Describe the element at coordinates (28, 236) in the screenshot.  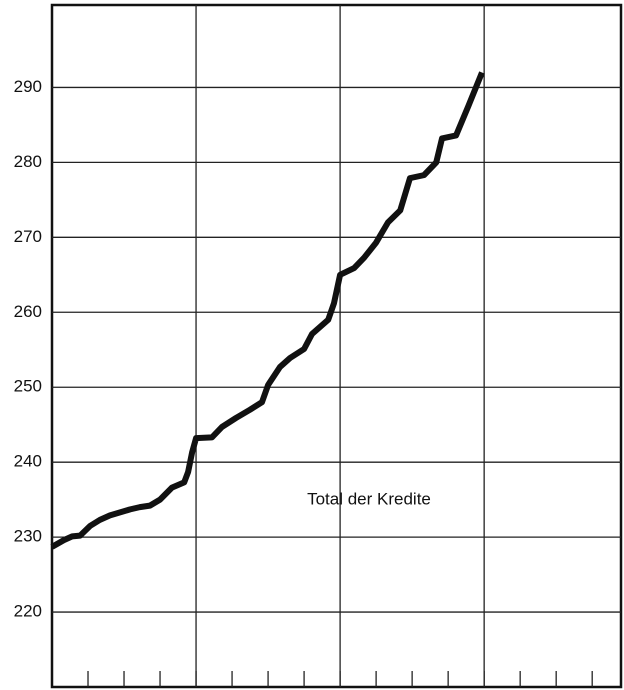
I see `y-tick-label: 270` at that location.